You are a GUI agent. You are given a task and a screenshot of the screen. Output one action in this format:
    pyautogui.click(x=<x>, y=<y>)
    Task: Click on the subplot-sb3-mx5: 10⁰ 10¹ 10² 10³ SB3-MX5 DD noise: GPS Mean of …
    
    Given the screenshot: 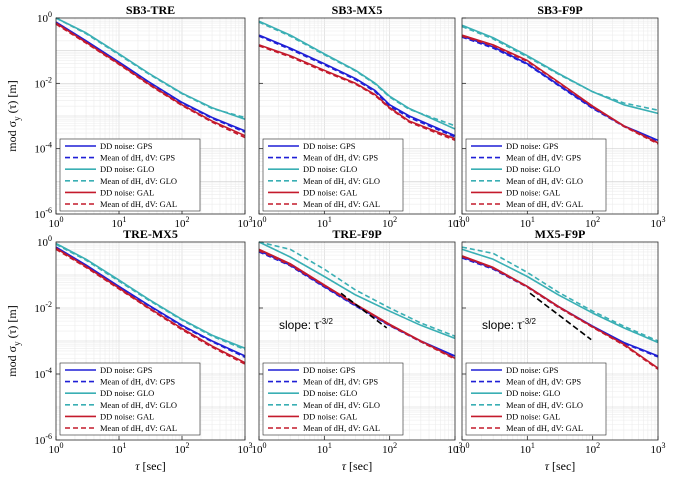 What is the action you would take?
    pyautogui.click(x=357, y=116)
    